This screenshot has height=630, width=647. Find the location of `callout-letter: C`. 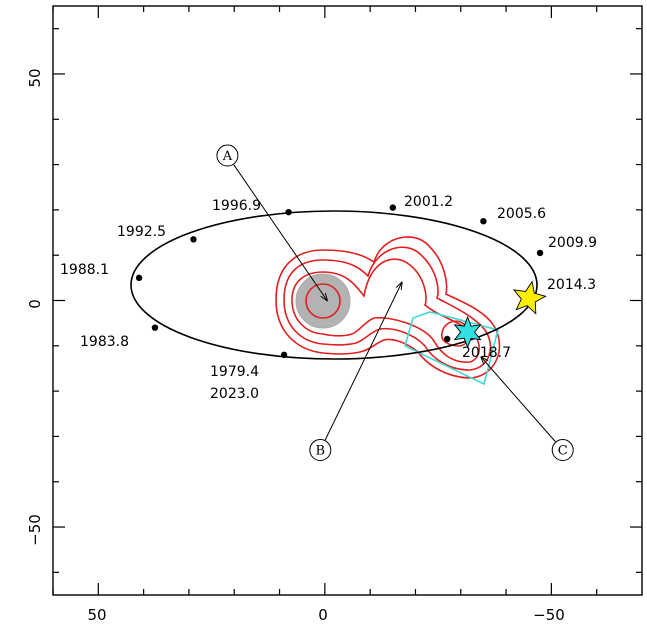

callout-letter: C is located at coordinates (563, 451).